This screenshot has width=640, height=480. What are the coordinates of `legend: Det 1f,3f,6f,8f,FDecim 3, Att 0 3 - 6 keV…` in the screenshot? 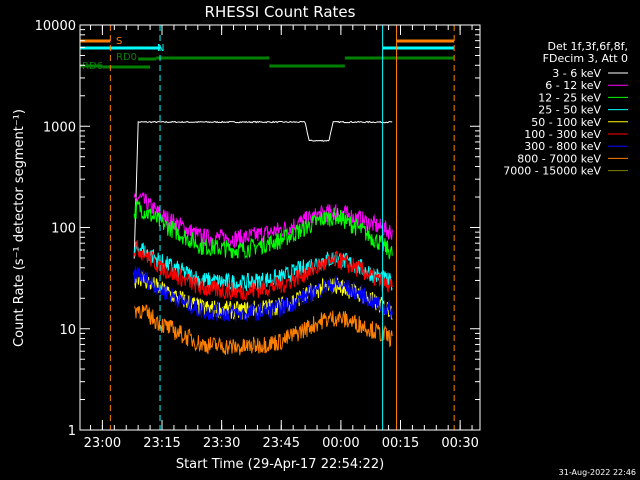 It's located at (565, 109).